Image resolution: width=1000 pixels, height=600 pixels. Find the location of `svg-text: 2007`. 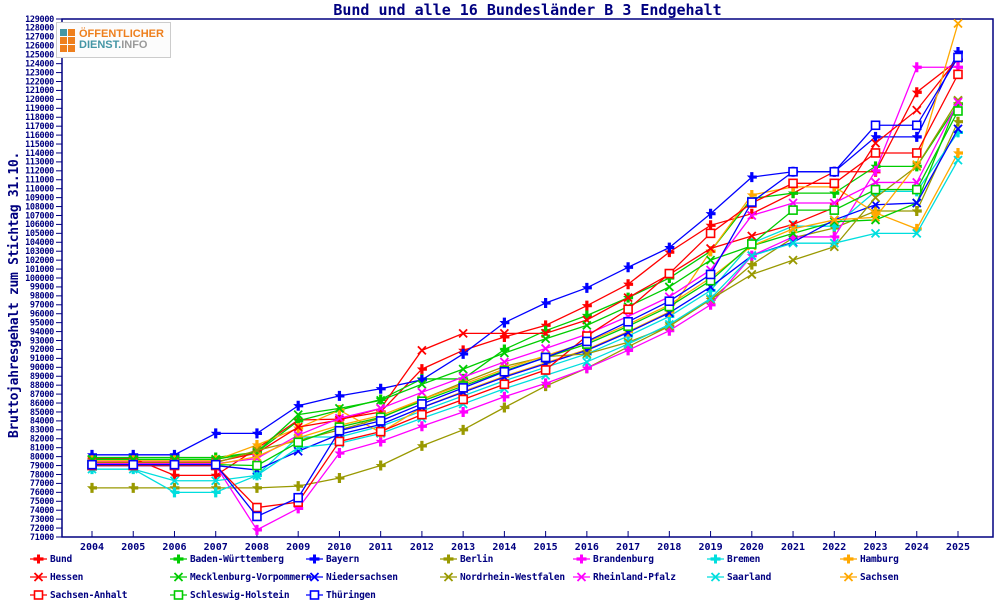

svg-text: 2007 is located at coordinates (216, 547).